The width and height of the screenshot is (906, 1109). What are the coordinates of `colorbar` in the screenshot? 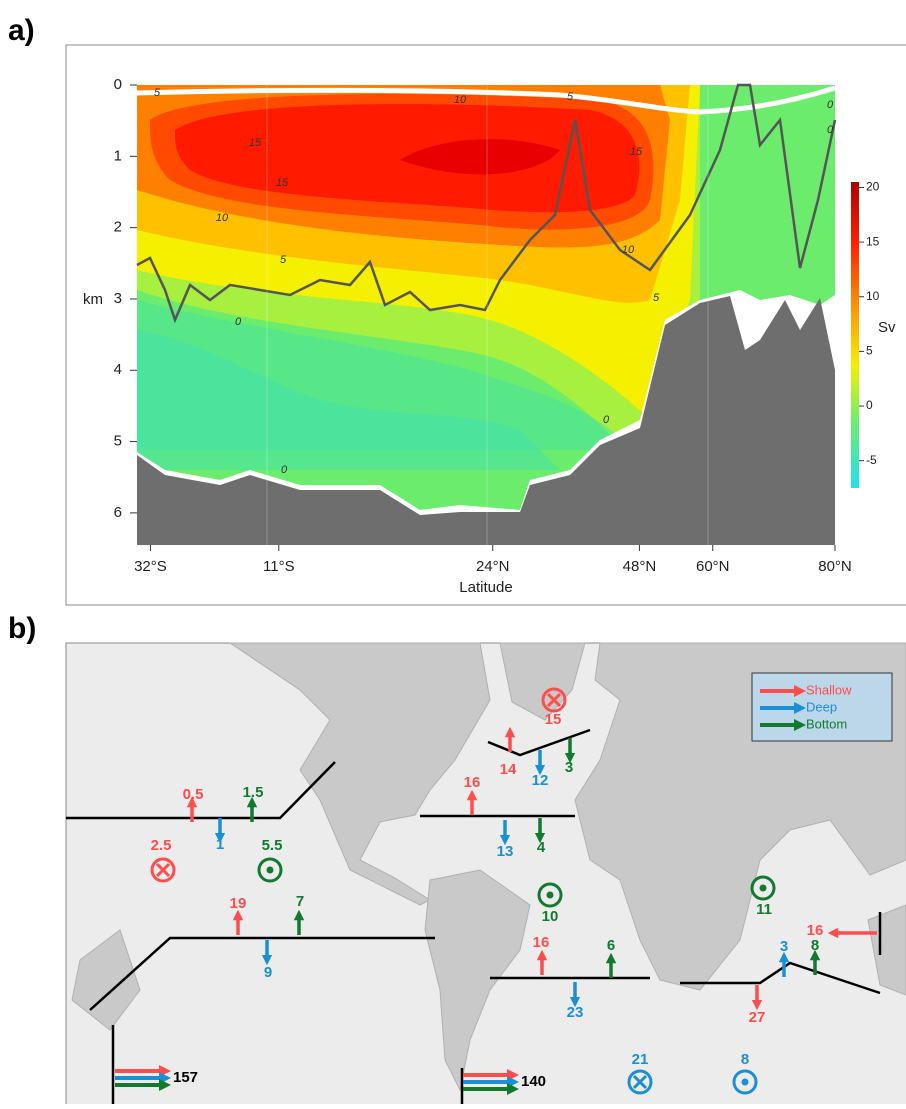 It's located at (855, 335).